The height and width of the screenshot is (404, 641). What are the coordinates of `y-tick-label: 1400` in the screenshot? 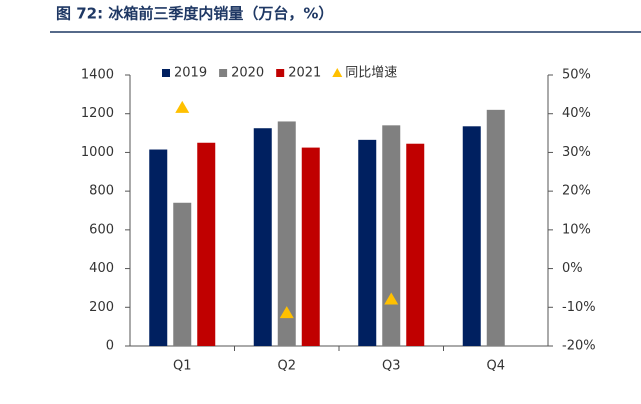 It's located at (97, 75).